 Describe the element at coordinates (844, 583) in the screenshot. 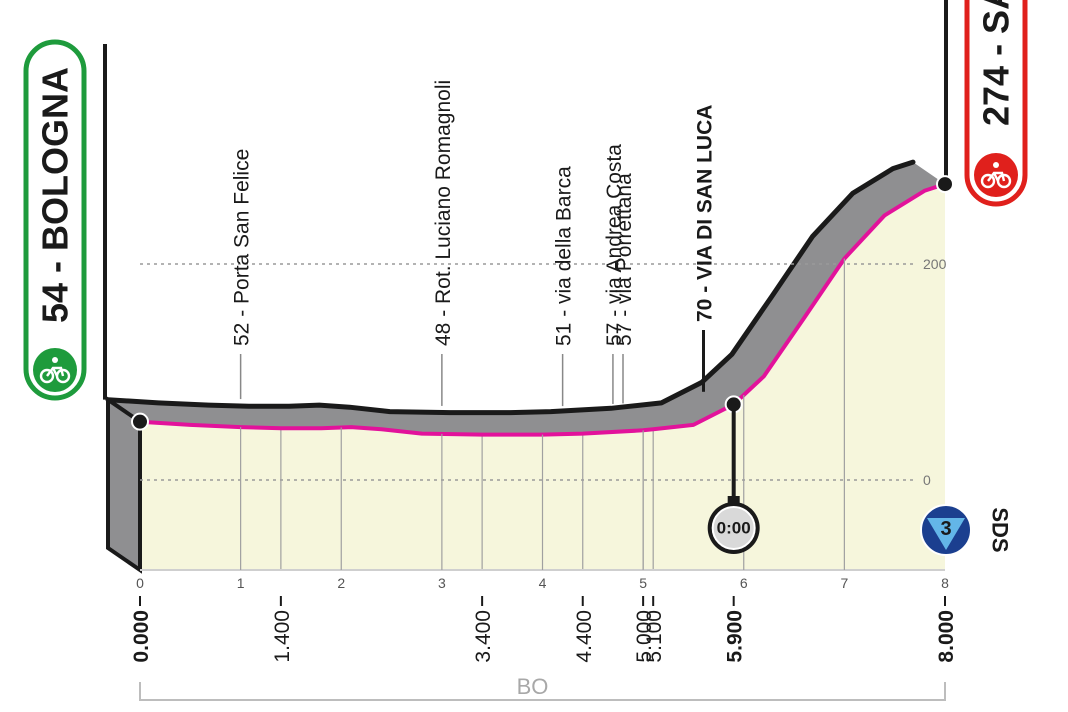

I see `x-tick-label: 7` at that location.